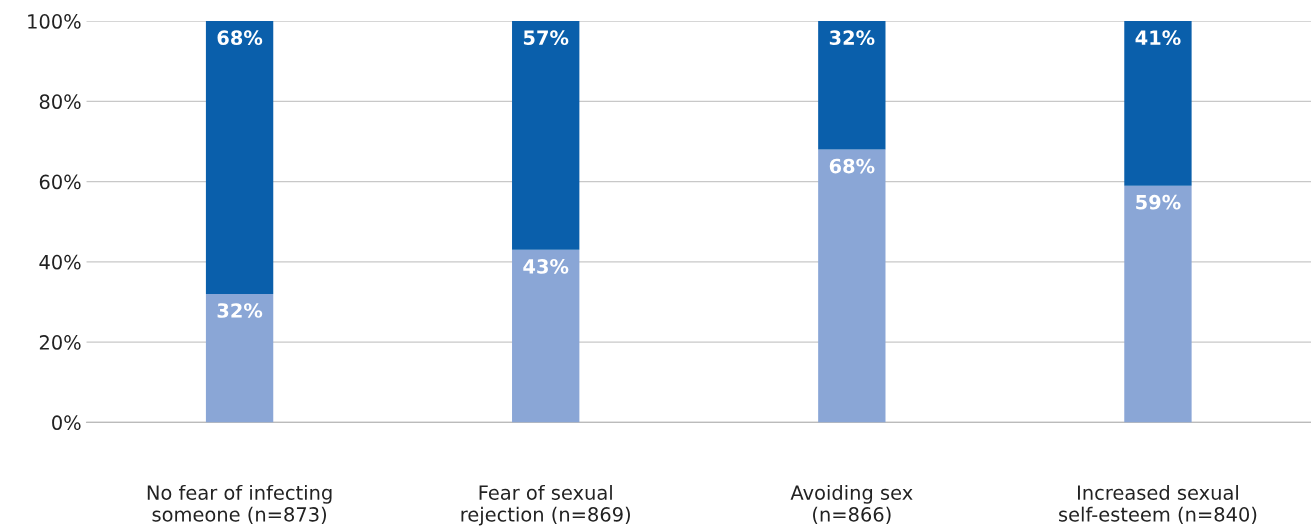  Describe the element at coordinates (1158, 37) in the screenshot. I see `data-label: 41%` at that location.